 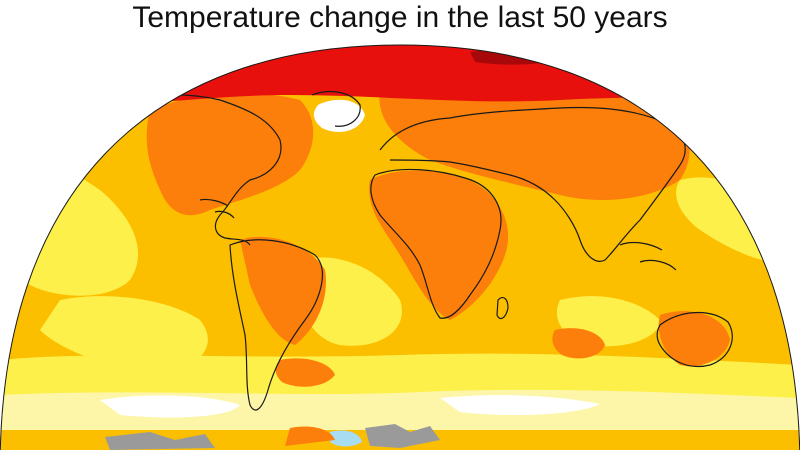 I want to click on map-title: Temperature change in the last 50 years, so click(x=400, y=17).